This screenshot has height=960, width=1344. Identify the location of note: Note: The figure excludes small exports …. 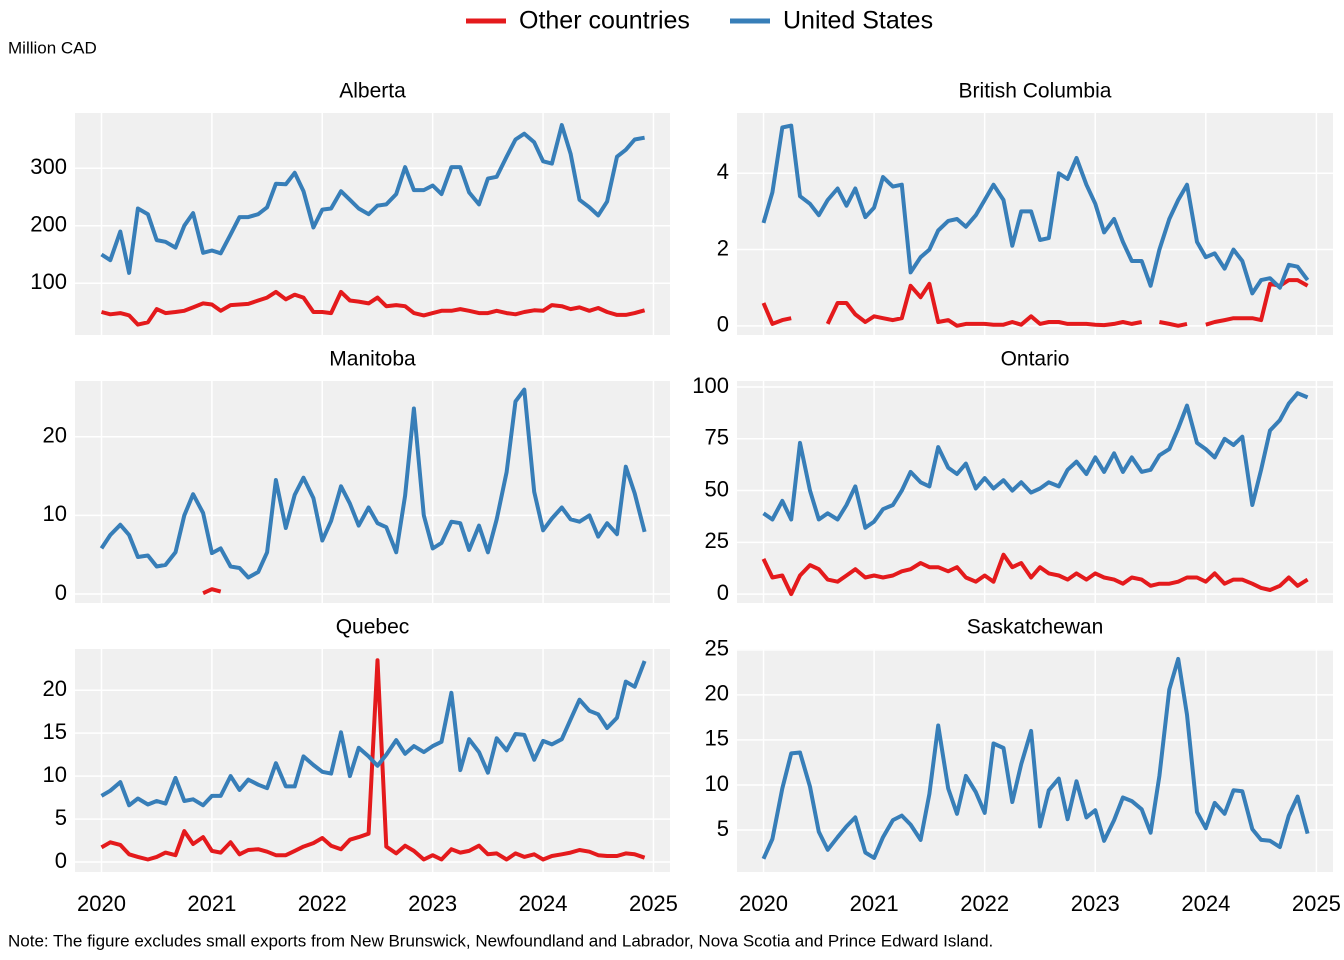
(500, 940).